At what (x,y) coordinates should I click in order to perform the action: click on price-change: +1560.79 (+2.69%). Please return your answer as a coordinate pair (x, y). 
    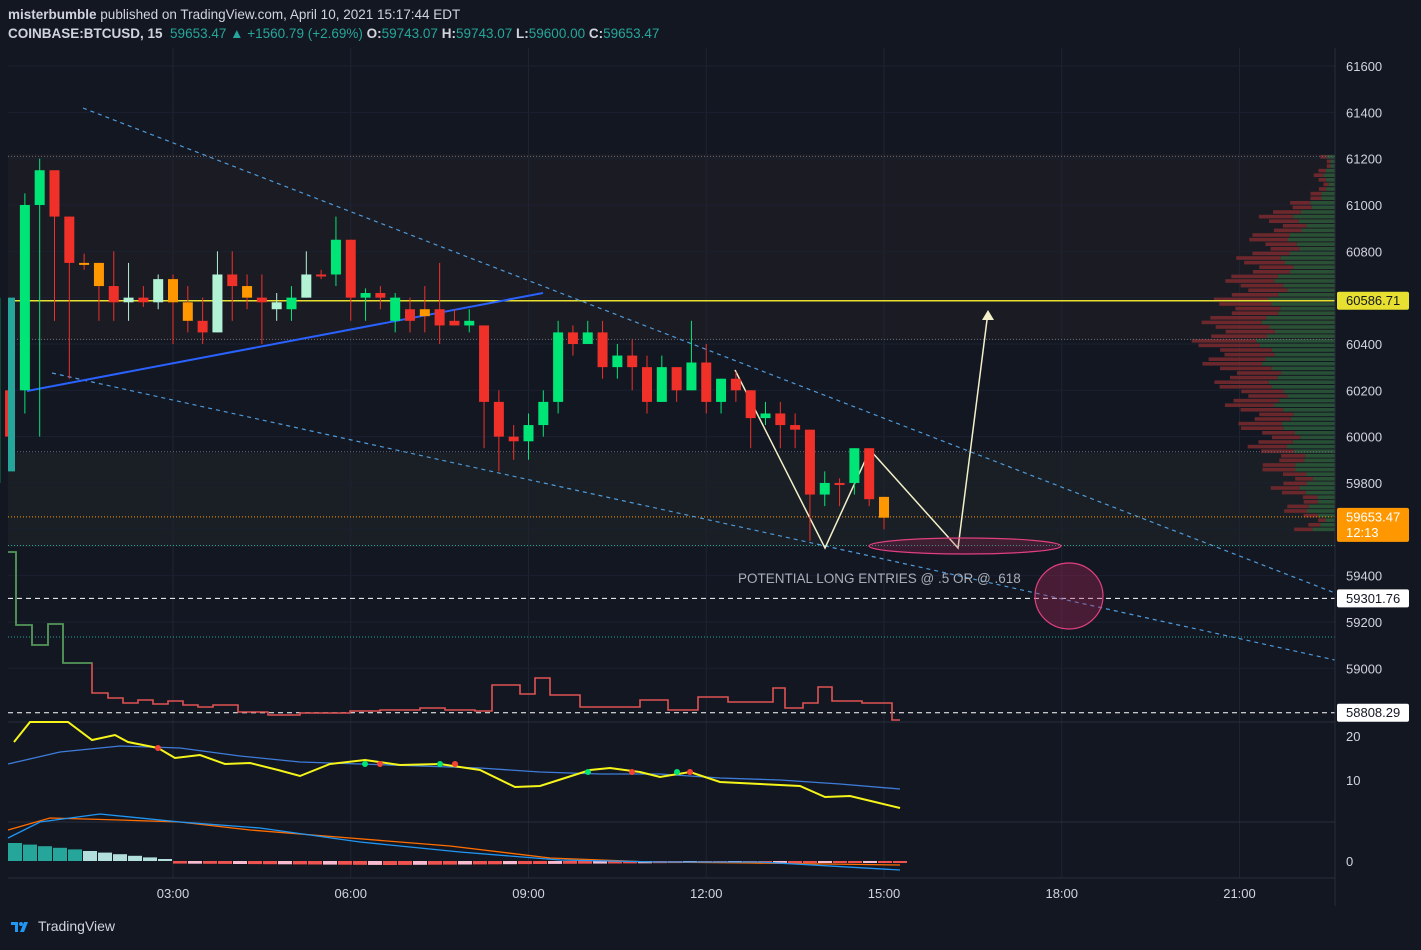
    Looking at the image, I should click on (305, 33).